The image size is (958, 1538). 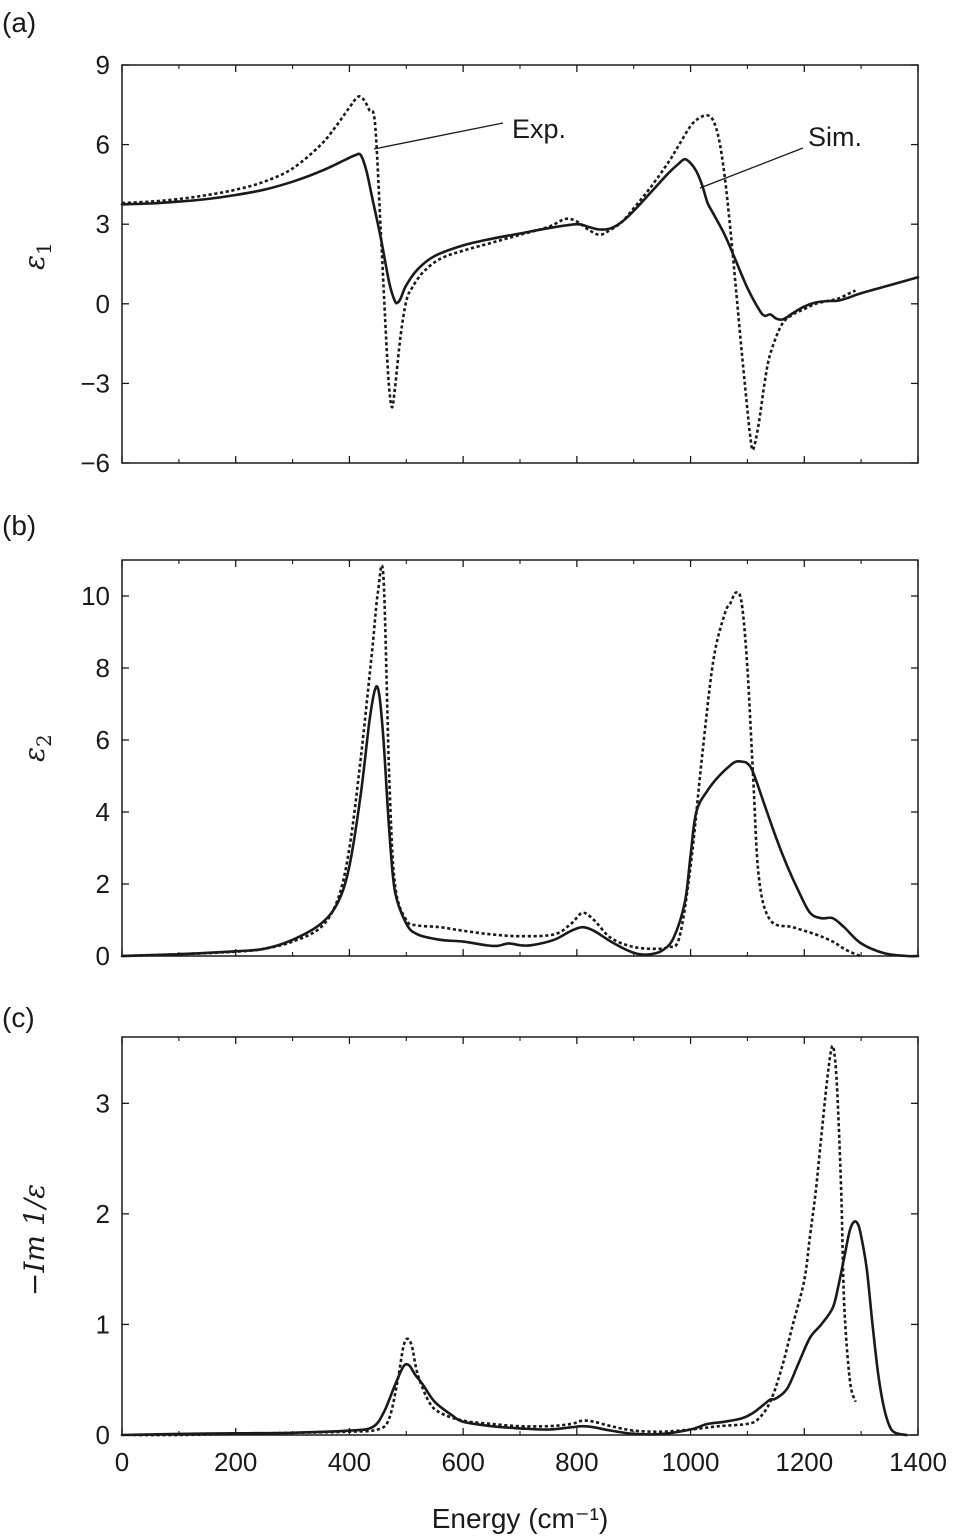 What do you see at coordinates (103, 1324) in the screenshot?
I see `y-tick-label: 1` at bounding box center [103, 1324].